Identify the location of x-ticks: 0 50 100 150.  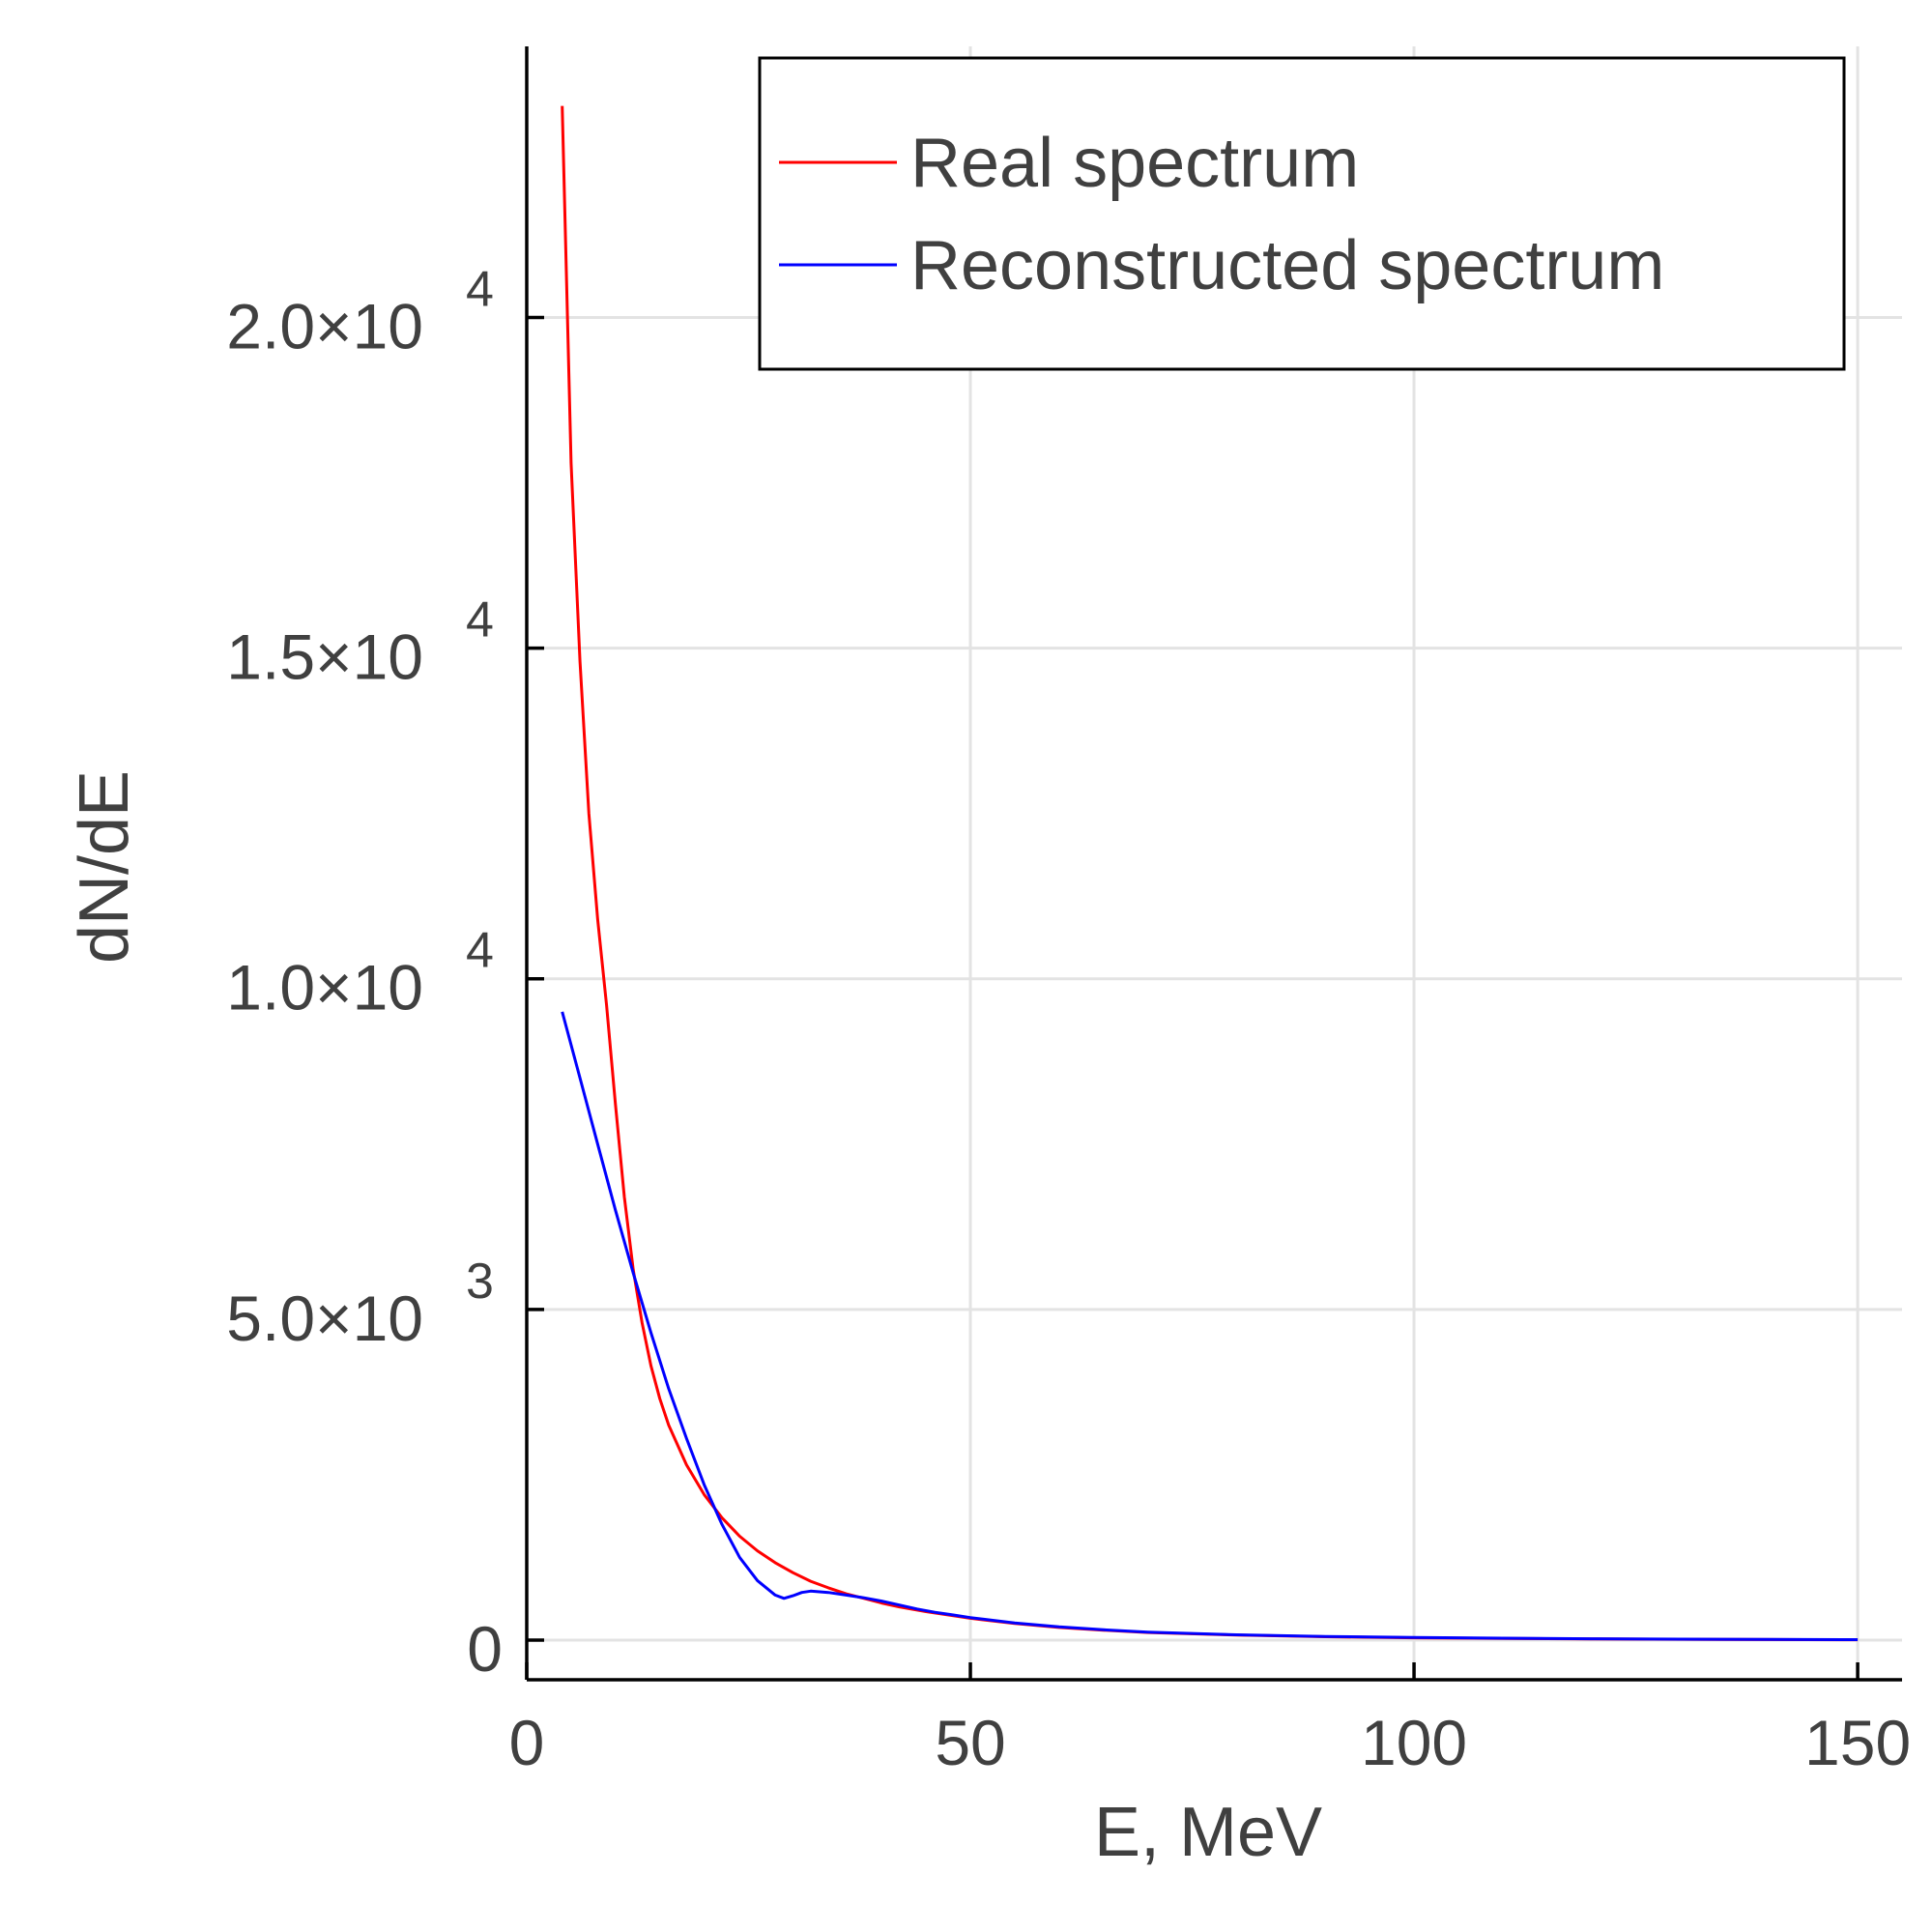
(1210, 1720).